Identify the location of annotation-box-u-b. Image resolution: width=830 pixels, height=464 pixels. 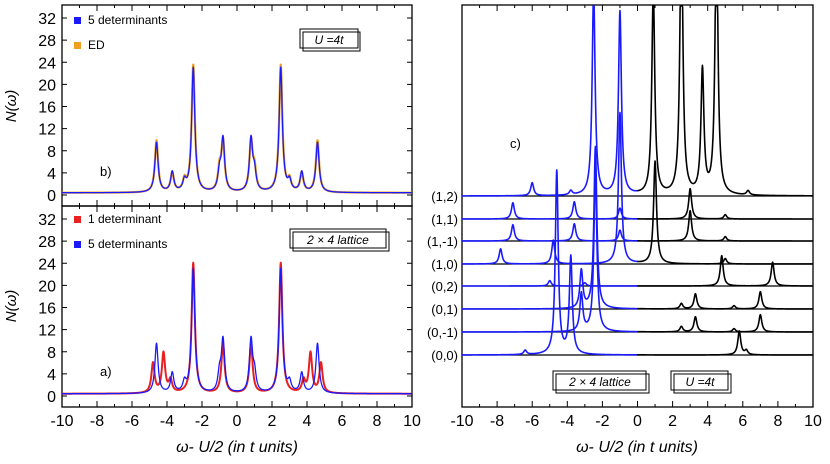
(329, 38).